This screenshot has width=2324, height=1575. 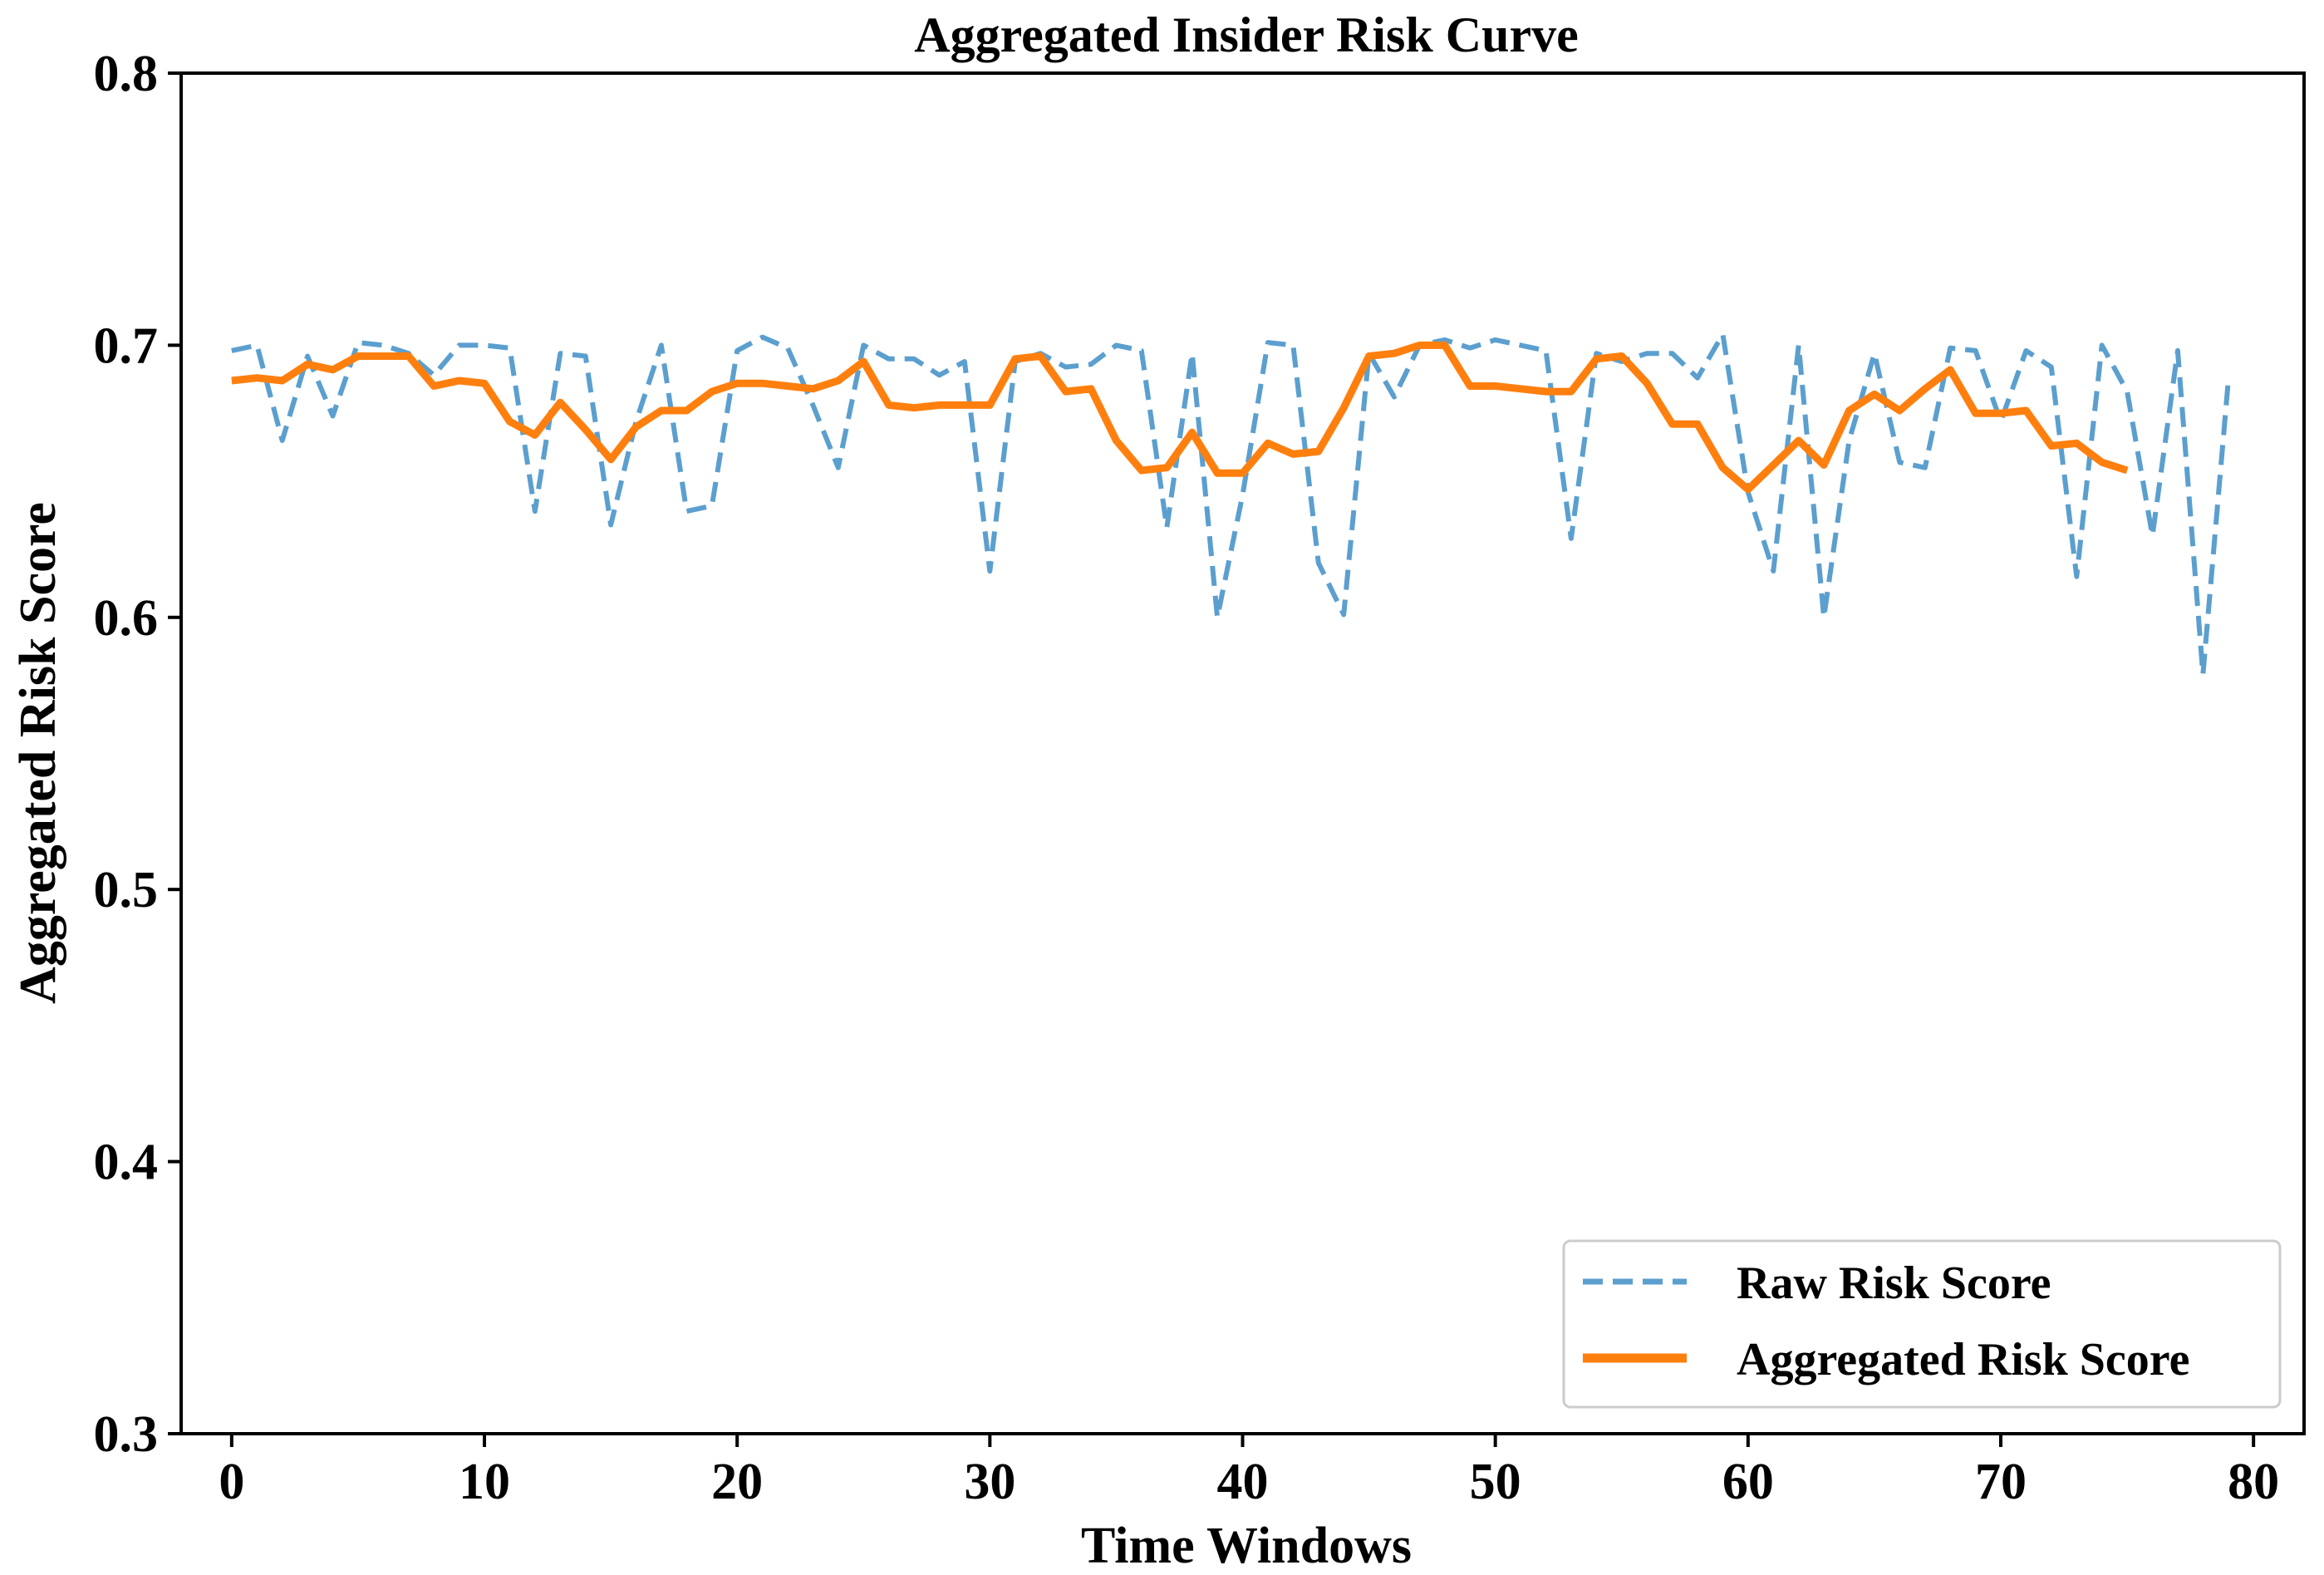 I want to click on x-axis: 0 10 20 30 40 50 60 70 80, so click(x=1249, y=1472).